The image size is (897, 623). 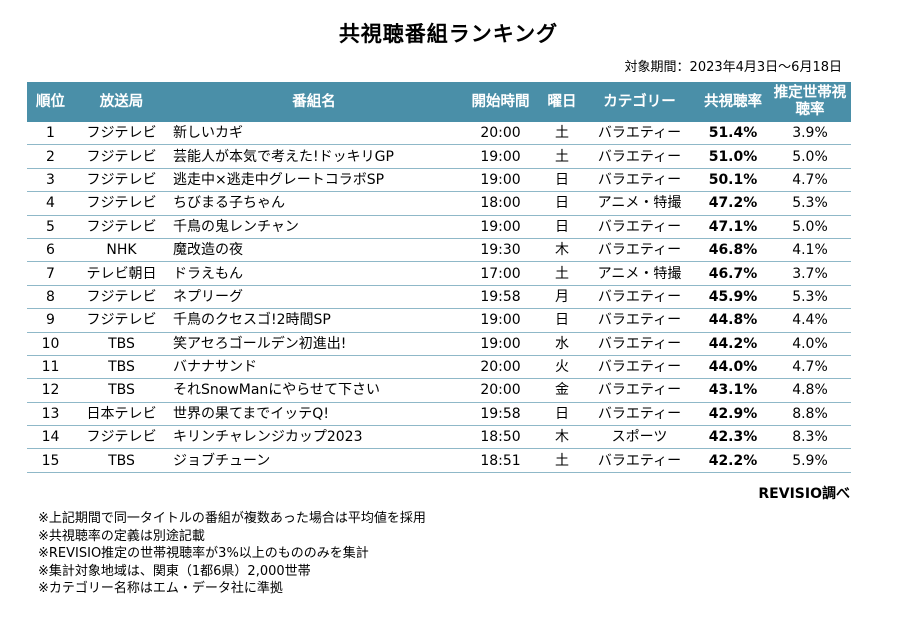 What do you see at coordinates (50, 203) in the screenshot?
I see `rank-cell: 4` at bounding box center [50, 203].